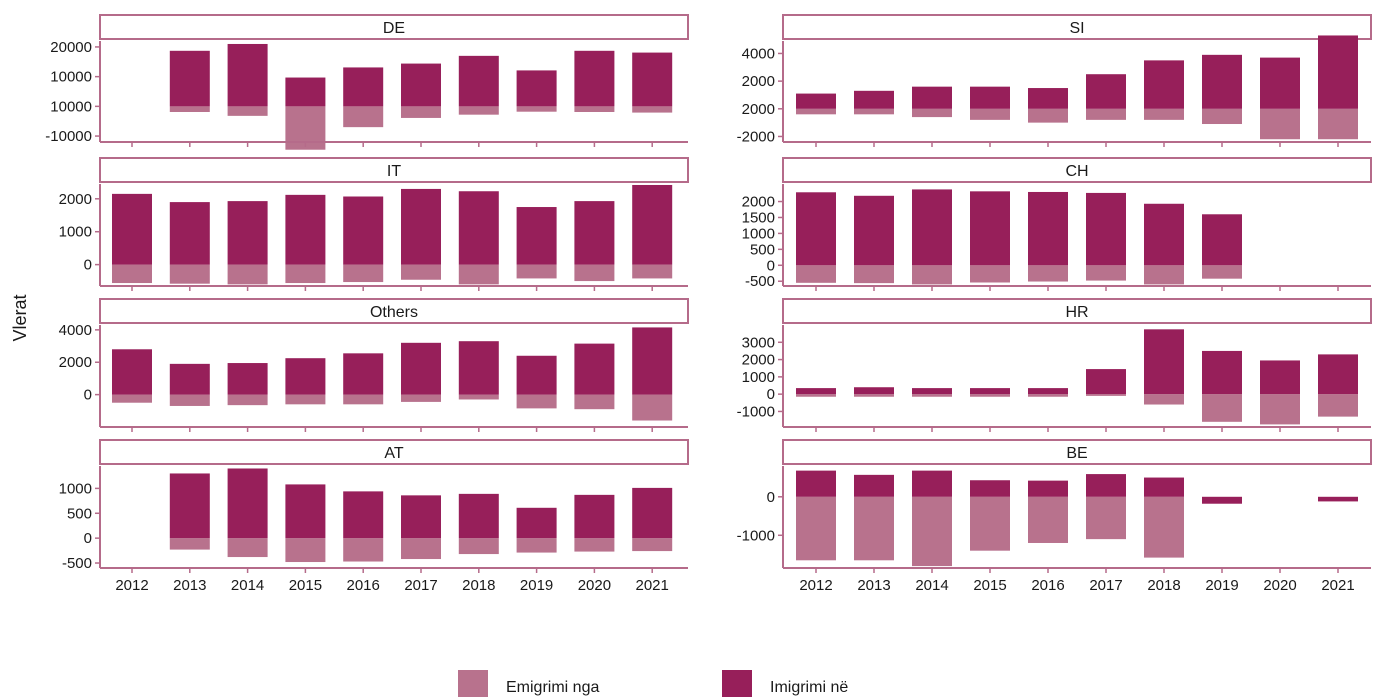 The width and height of the screenshot is (1378, 697). Describe the element at coordinates (1054, 80) in the screenshot. I see `panel-si: SI -2000 2000 2000 4000` at that location.